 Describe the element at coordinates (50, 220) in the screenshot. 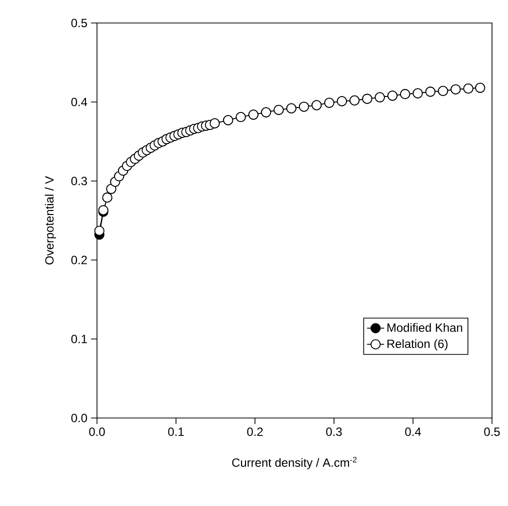

I see `y-axis-title: Overpotential / V` at that location.